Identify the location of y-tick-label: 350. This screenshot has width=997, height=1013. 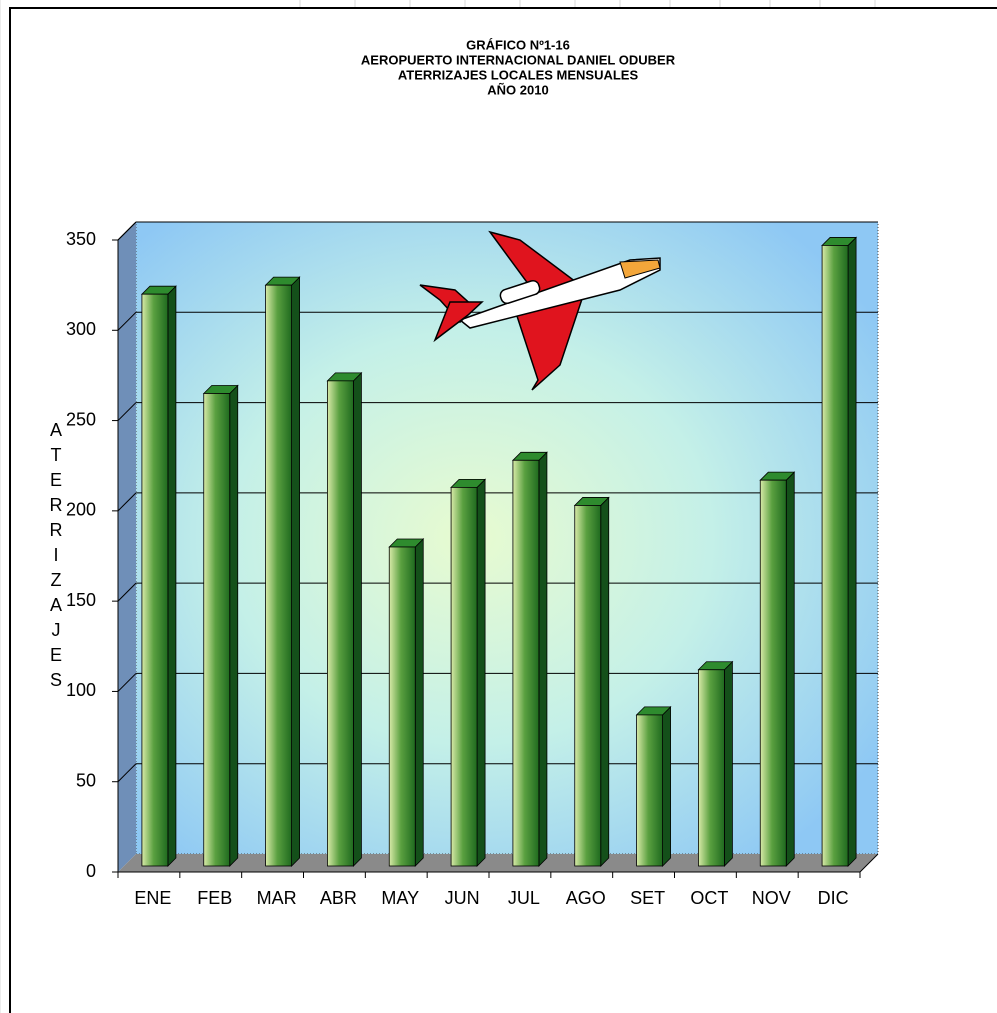
(81, 239).